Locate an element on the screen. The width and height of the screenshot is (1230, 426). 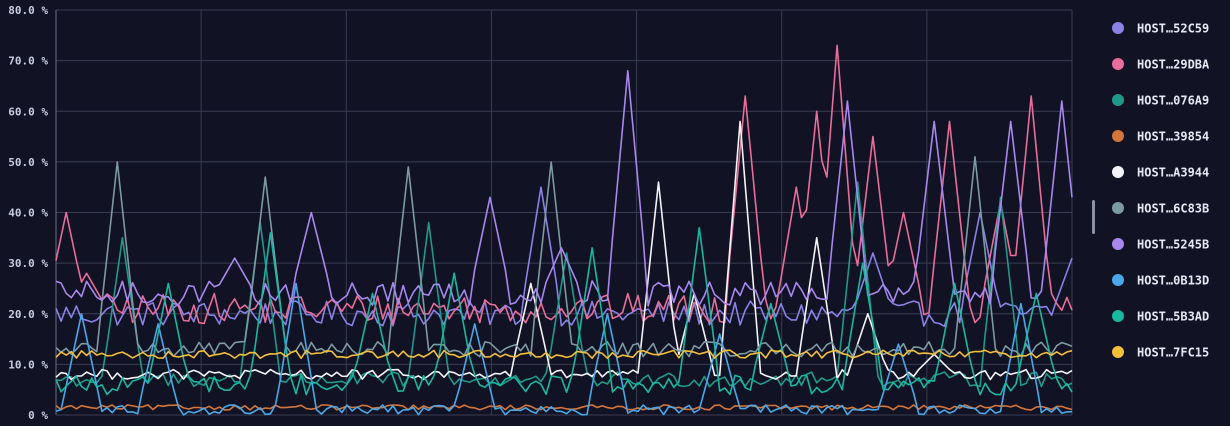
legend-item: HOST…29DBA is located at coordinates (1161, 65).